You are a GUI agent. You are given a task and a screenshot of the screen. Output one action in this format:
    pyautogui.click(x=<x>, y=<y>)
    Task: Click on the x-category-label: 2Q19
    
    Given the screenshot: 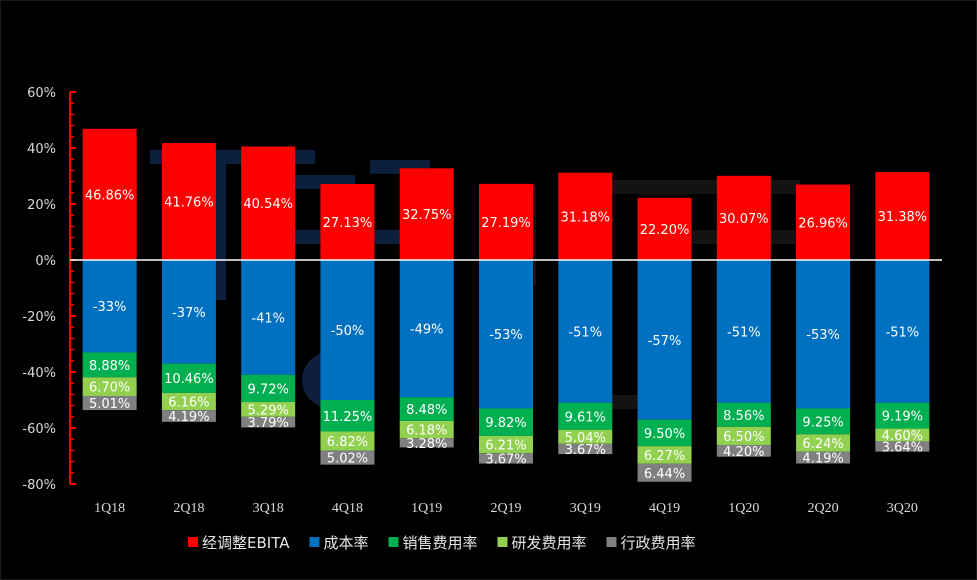 What is the action you would take?
    pyautogui.click(x=505, y=508)
    